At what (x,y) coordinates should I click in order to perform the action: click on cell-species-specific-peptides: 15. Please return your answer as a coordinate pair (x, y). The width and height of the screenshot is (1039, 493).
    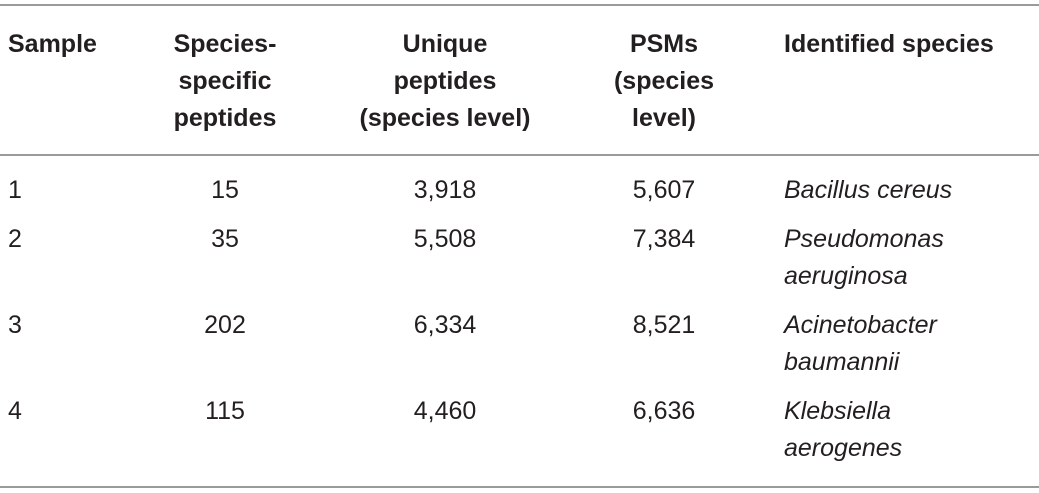
    Looking at the image, I should click on (225, 190).